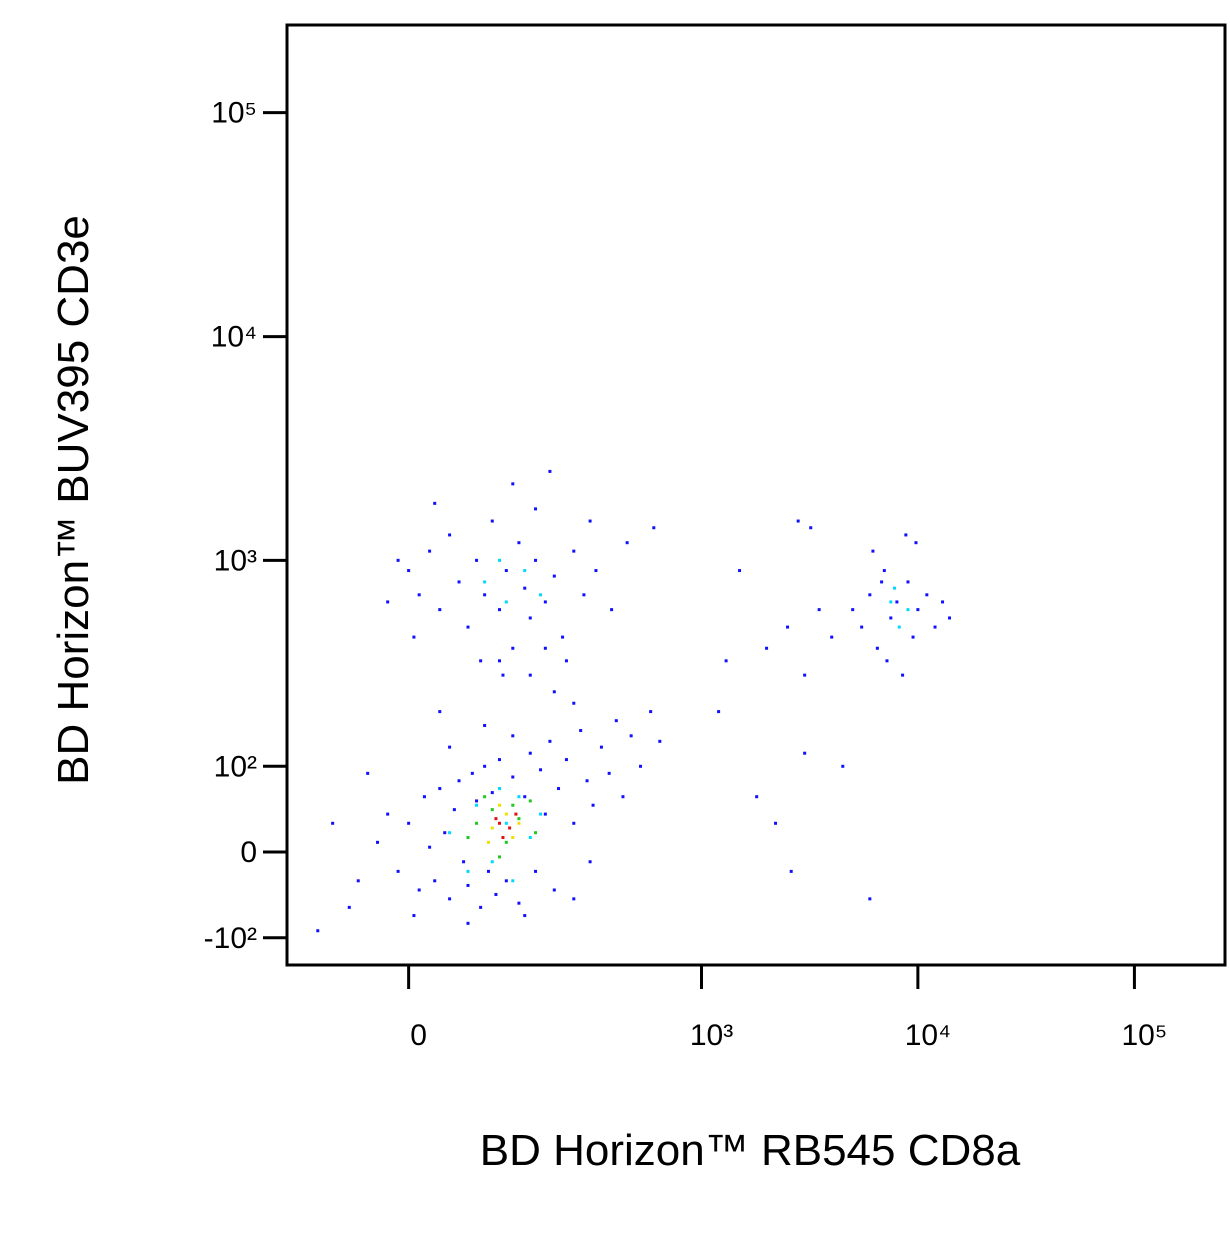  What do you see at coordinates (234, 337) in the screenshot?
I see `y-tick-label: 10⁴` at bounding box center [234, 337].